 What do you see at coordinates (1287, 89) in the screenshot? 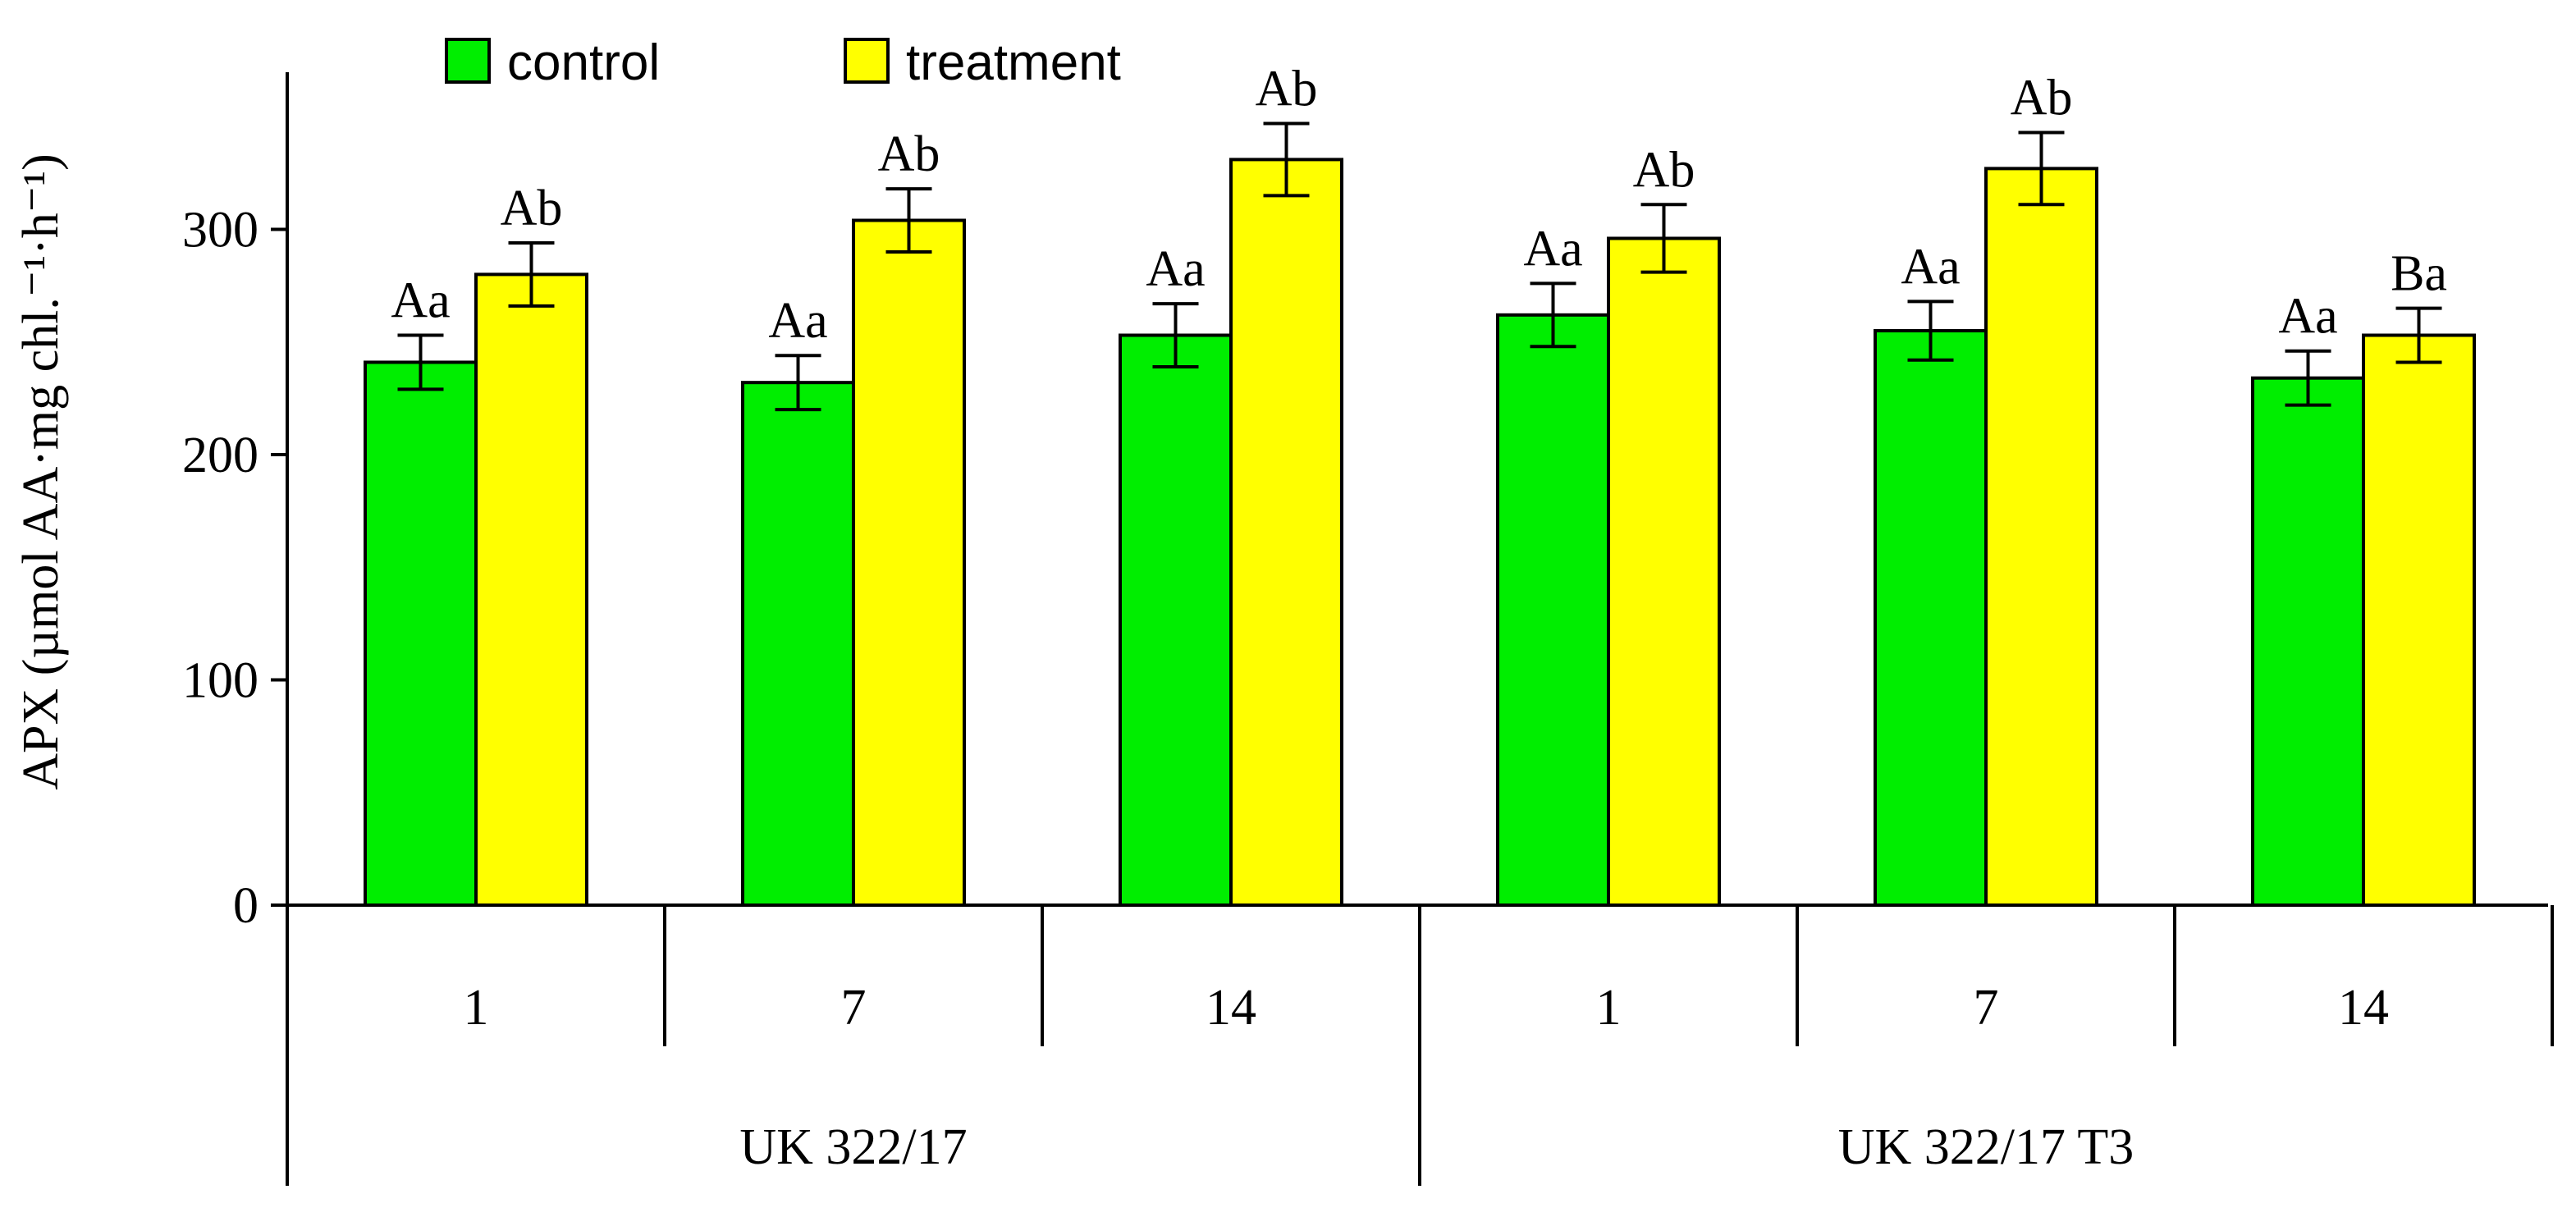
I see `significance-label-treatment-2: Ab` at bounding box center [1287, 89].